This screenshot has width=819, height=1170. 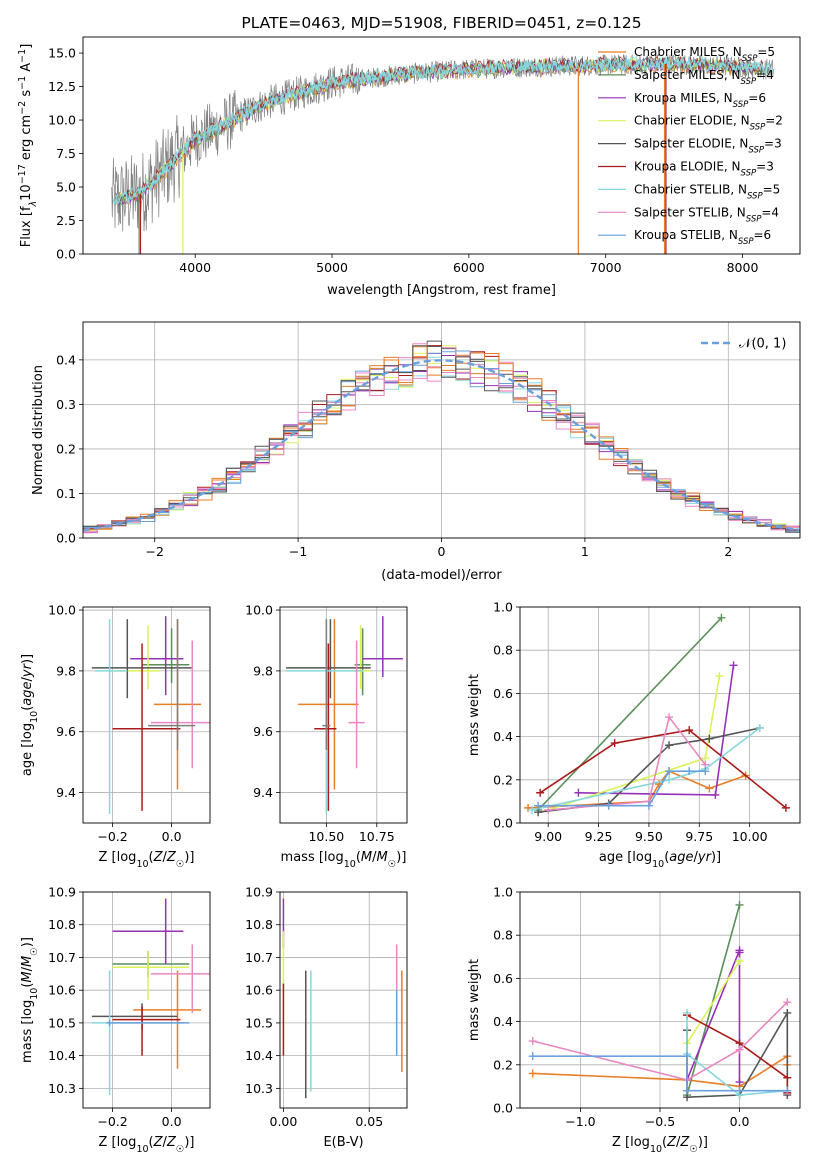 I want to click on x-tick-label: 10.75, so click(x=377, y=836).